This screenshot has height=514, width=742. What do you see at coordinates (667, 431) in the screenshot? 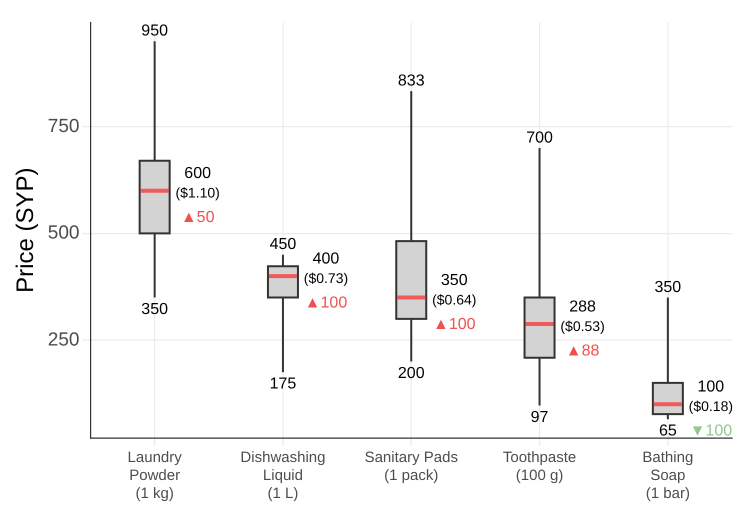
I see `annotation: 65` at bounding box center [667, 431].